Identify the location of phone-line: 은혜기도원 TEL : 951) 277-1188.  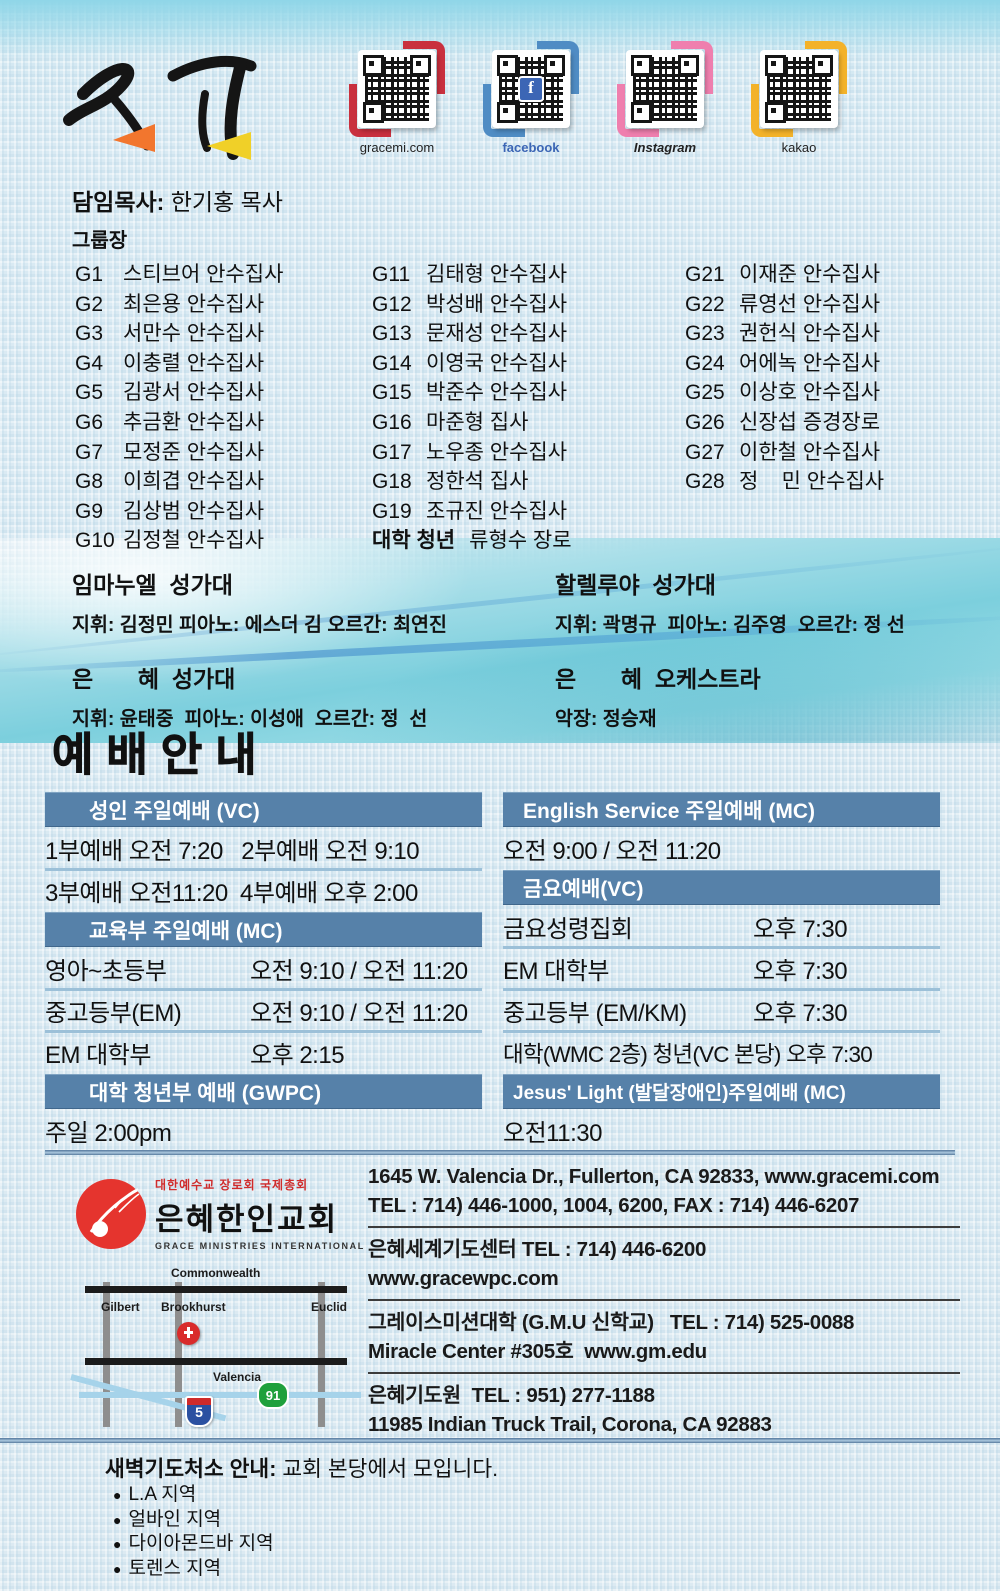
(511, 1395).